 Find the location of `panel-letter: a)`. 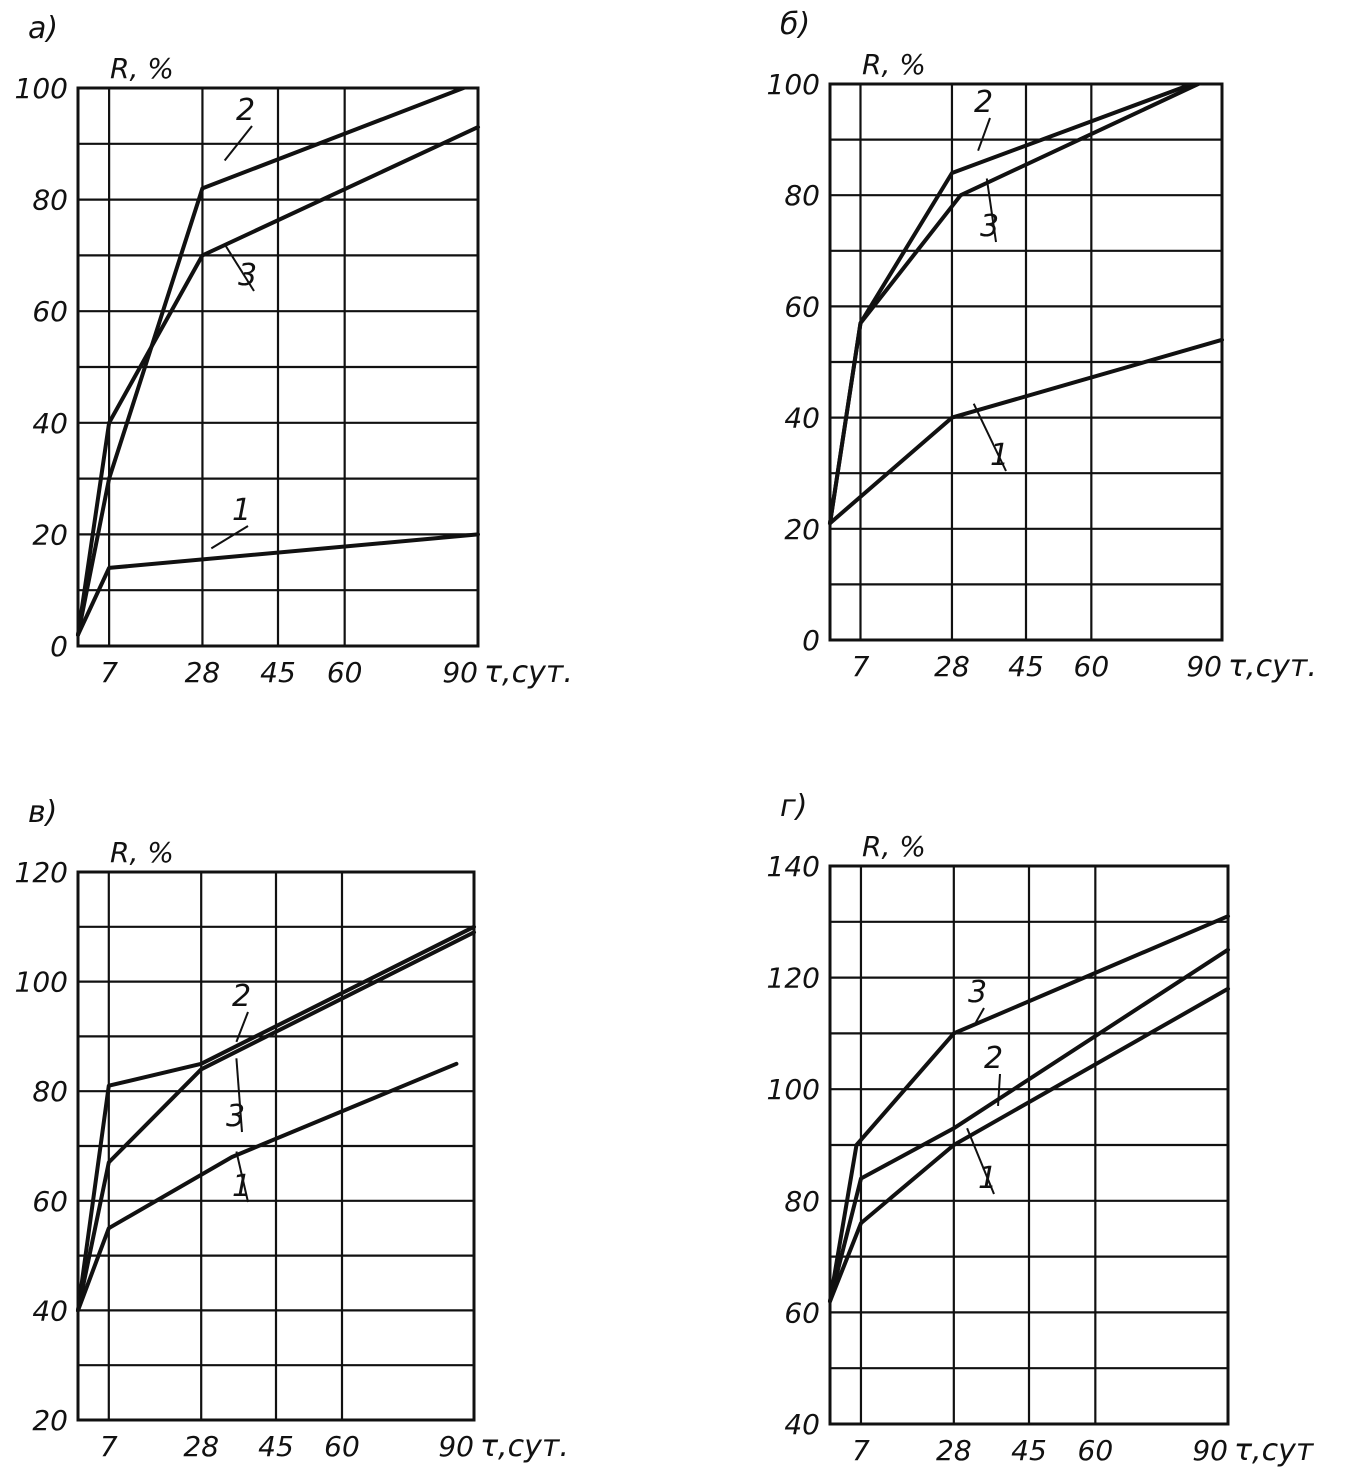

panel-letter: a) is located at coordinates (43, 28).